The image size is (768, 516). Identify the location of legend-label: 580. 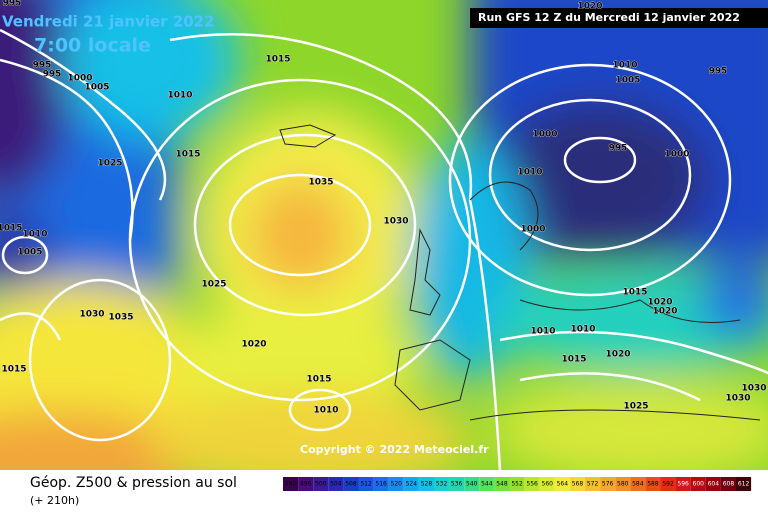
(623, 484).